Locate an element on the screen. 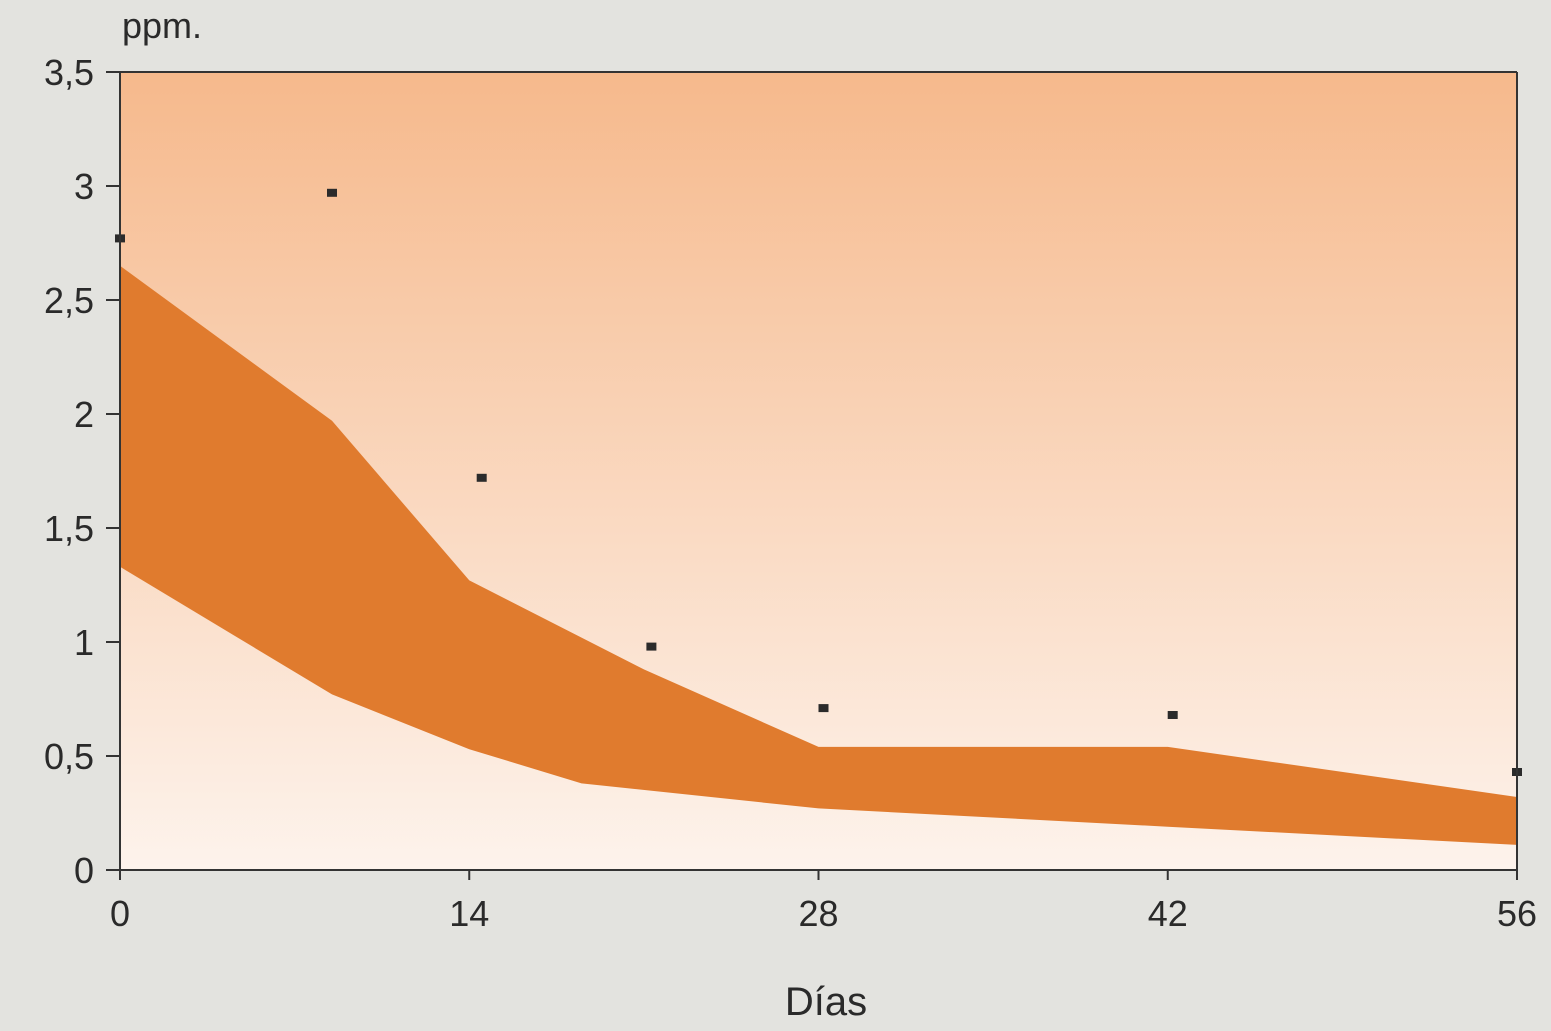  y-axis-label: ppm. is located at coordinates (162, 25).